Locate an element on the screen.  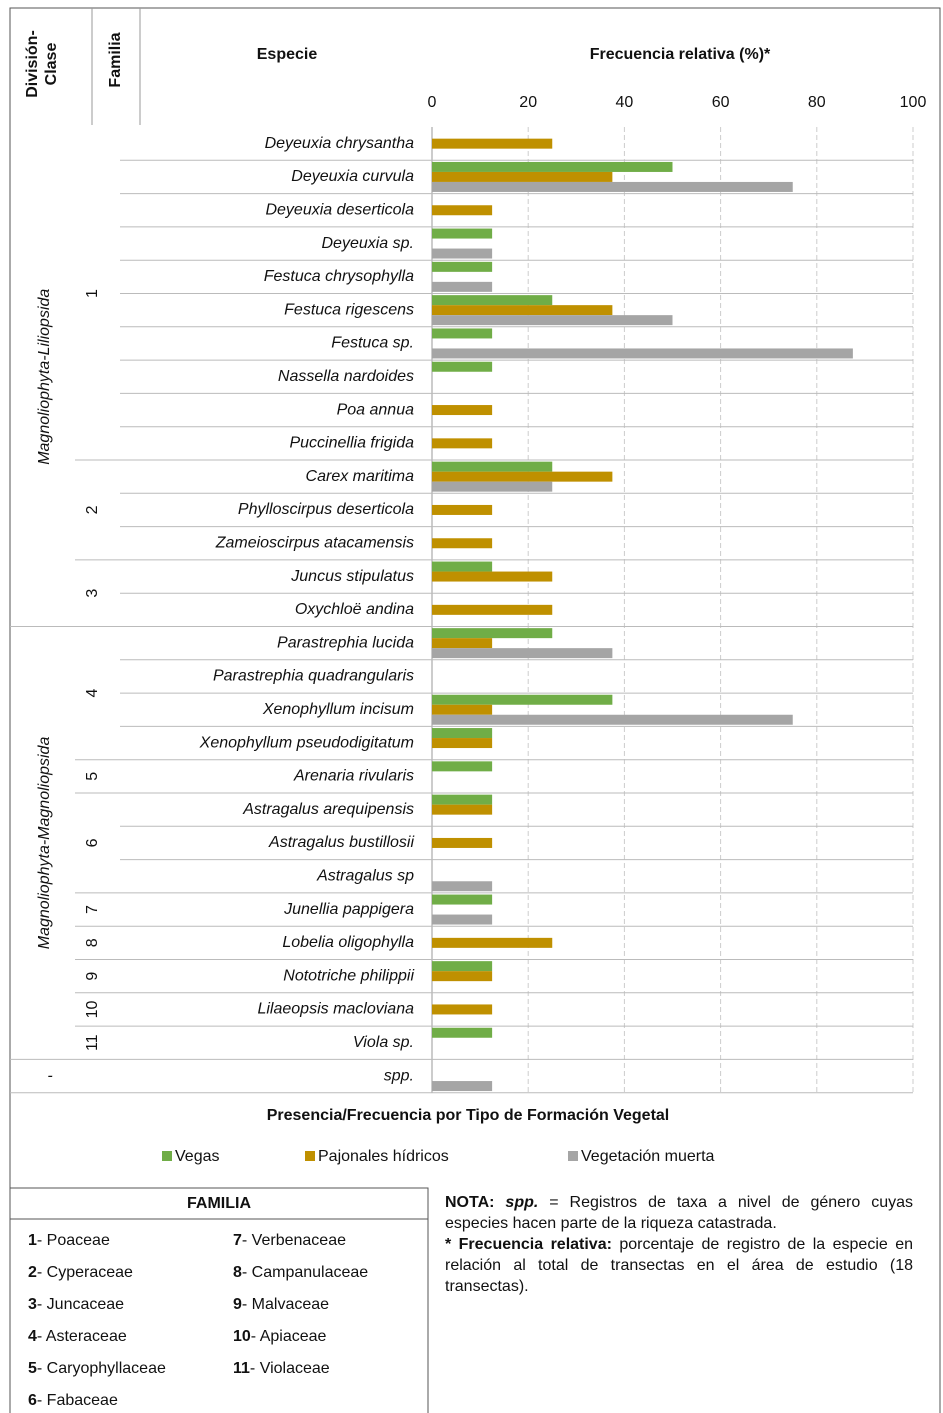
species-label: Parastrephia lucida is located at coordinates (345, 642).